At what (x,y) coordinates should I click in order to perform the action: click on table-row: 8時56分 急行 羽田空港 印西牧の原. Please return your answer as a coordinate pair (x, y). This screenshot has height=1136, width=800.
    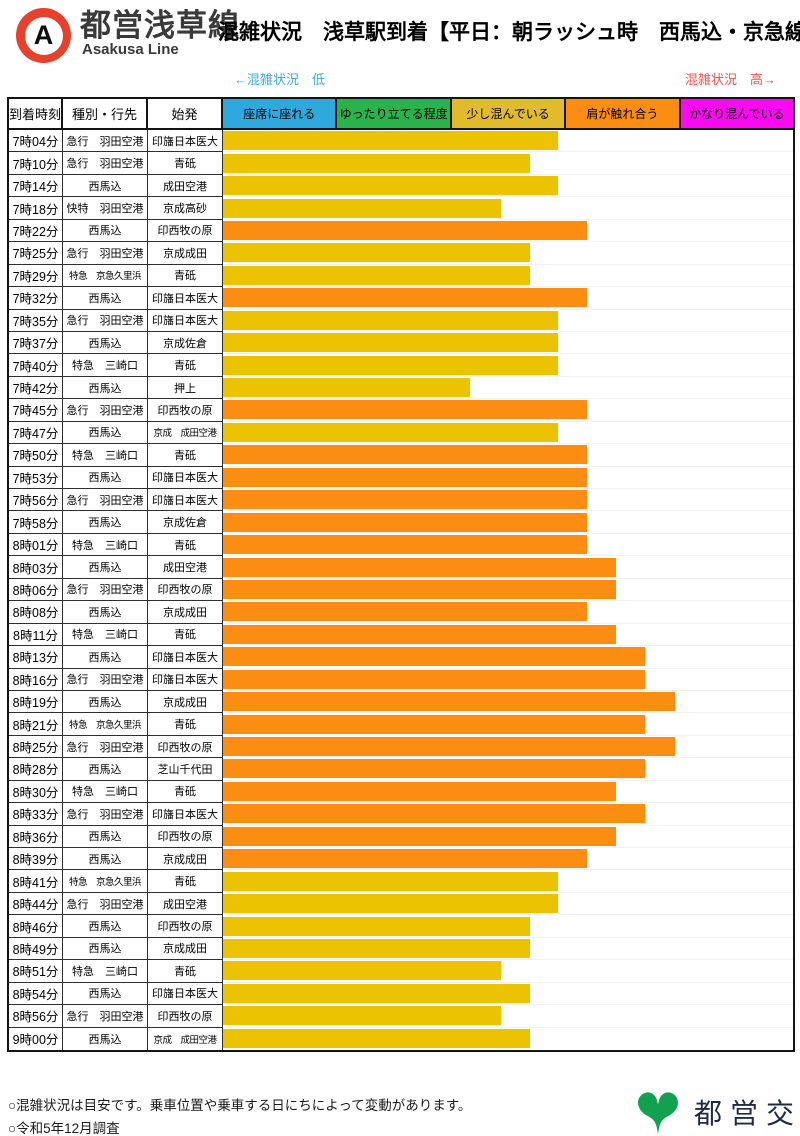
    Looking at the image, I should click on (401, 1016).